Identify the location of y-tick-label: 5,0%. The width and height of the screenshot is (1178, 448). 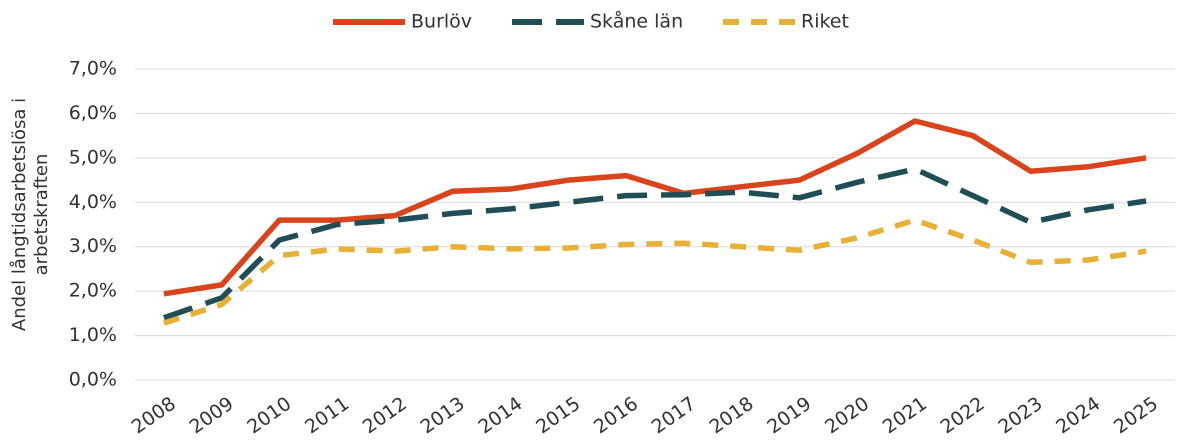
(93, 157).